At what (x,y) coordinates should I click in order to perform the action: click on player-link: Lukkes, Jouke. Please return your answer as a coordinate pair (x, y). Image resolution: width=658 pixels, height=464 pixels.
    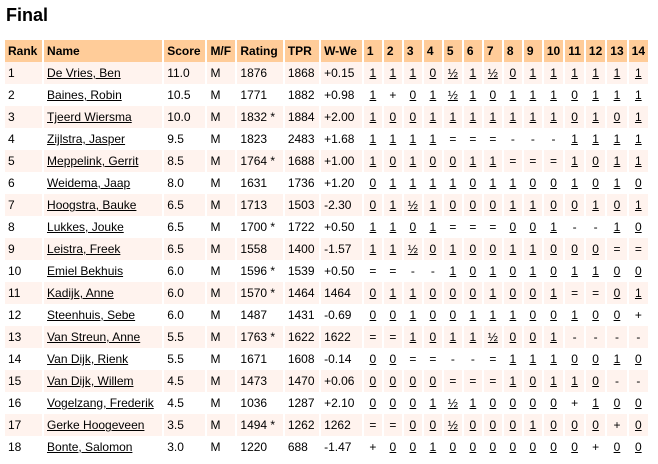
    Looking at the image, I should click on (85, 227).